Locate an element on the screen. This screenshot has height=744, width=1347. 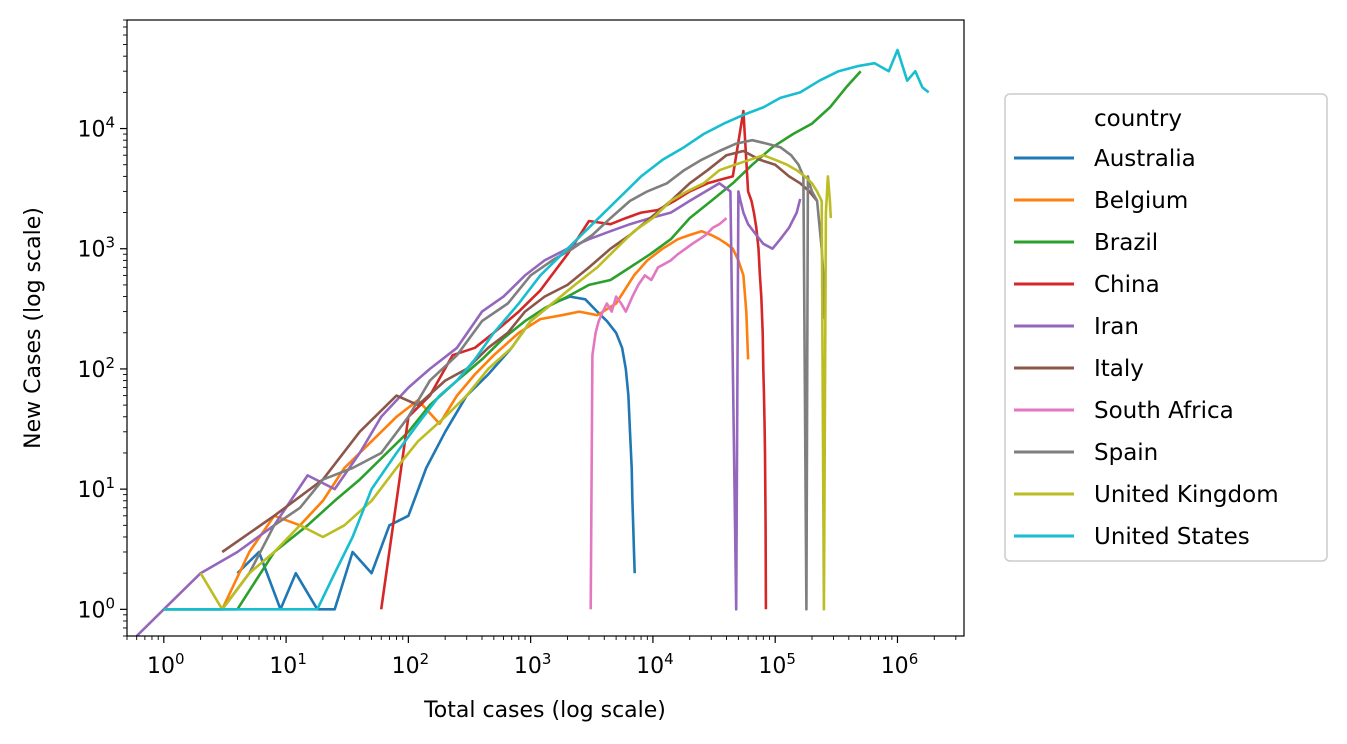
legend-label-iran: Iran is located at coordinates (1116, 327).